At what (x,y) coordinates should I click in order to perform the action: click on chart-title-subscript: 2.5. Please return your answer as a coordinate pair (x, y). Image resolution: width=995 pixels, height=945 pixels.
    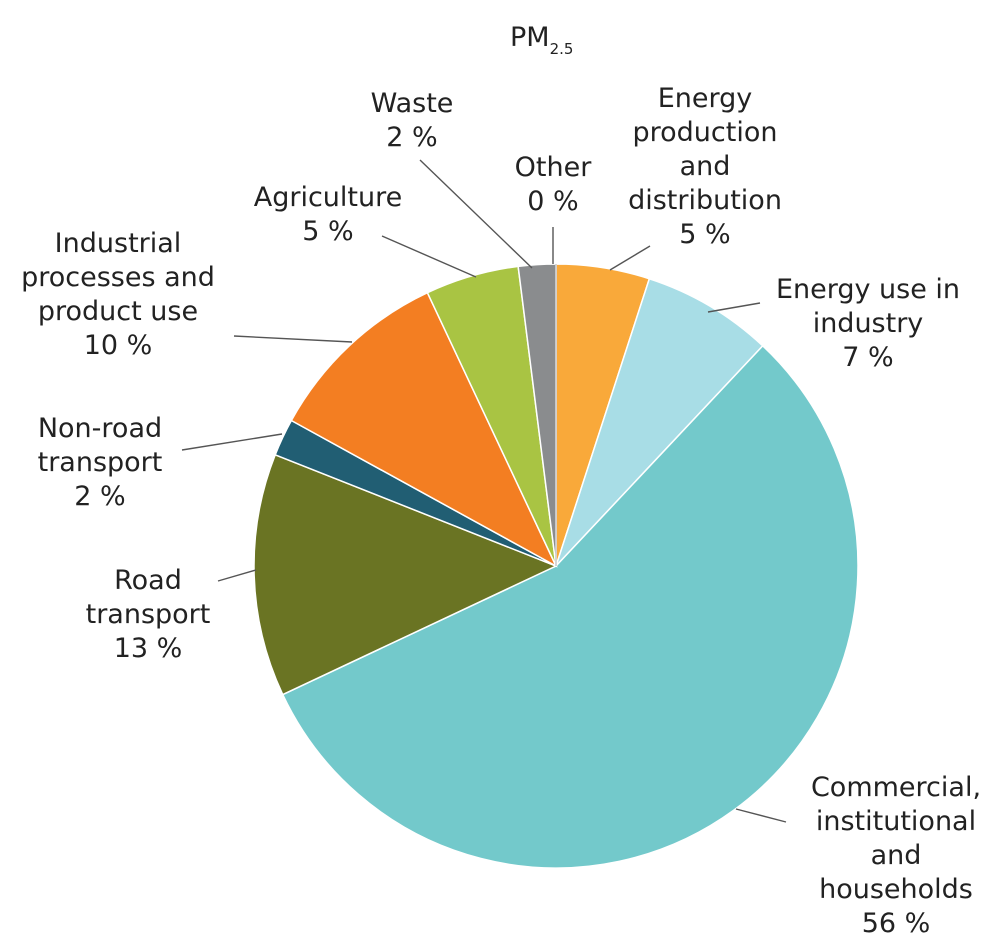
    Looking at the image, I should click on (562, 49).